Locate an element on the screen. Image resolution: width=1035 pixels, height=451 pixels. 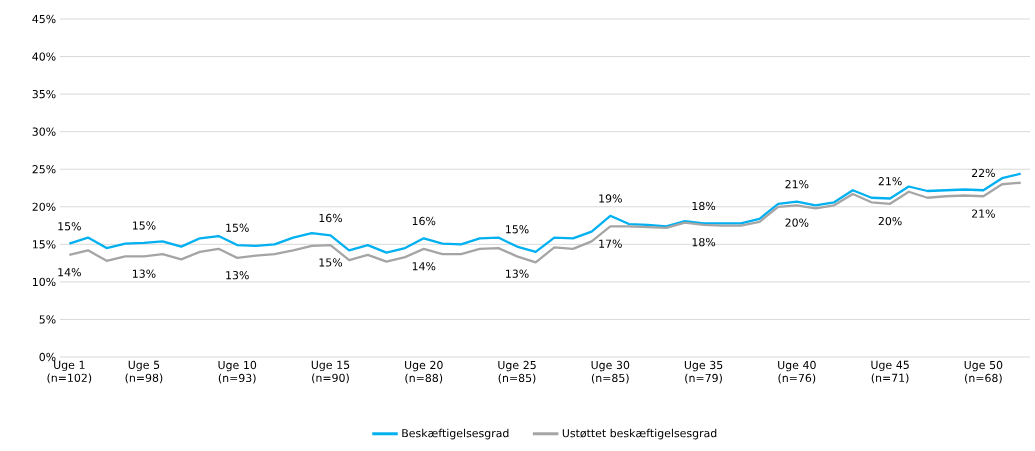
y-tick-label: 20% is located at coordinates (44, 206).